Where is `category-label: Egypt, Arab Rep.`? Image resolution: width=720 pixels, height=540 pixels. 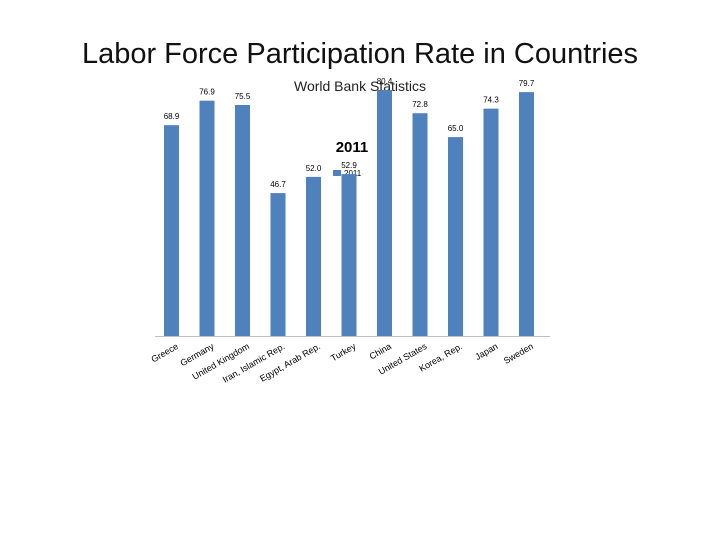 category-label: Egypt, Arab Rep. is located at coordinates (290, 362).